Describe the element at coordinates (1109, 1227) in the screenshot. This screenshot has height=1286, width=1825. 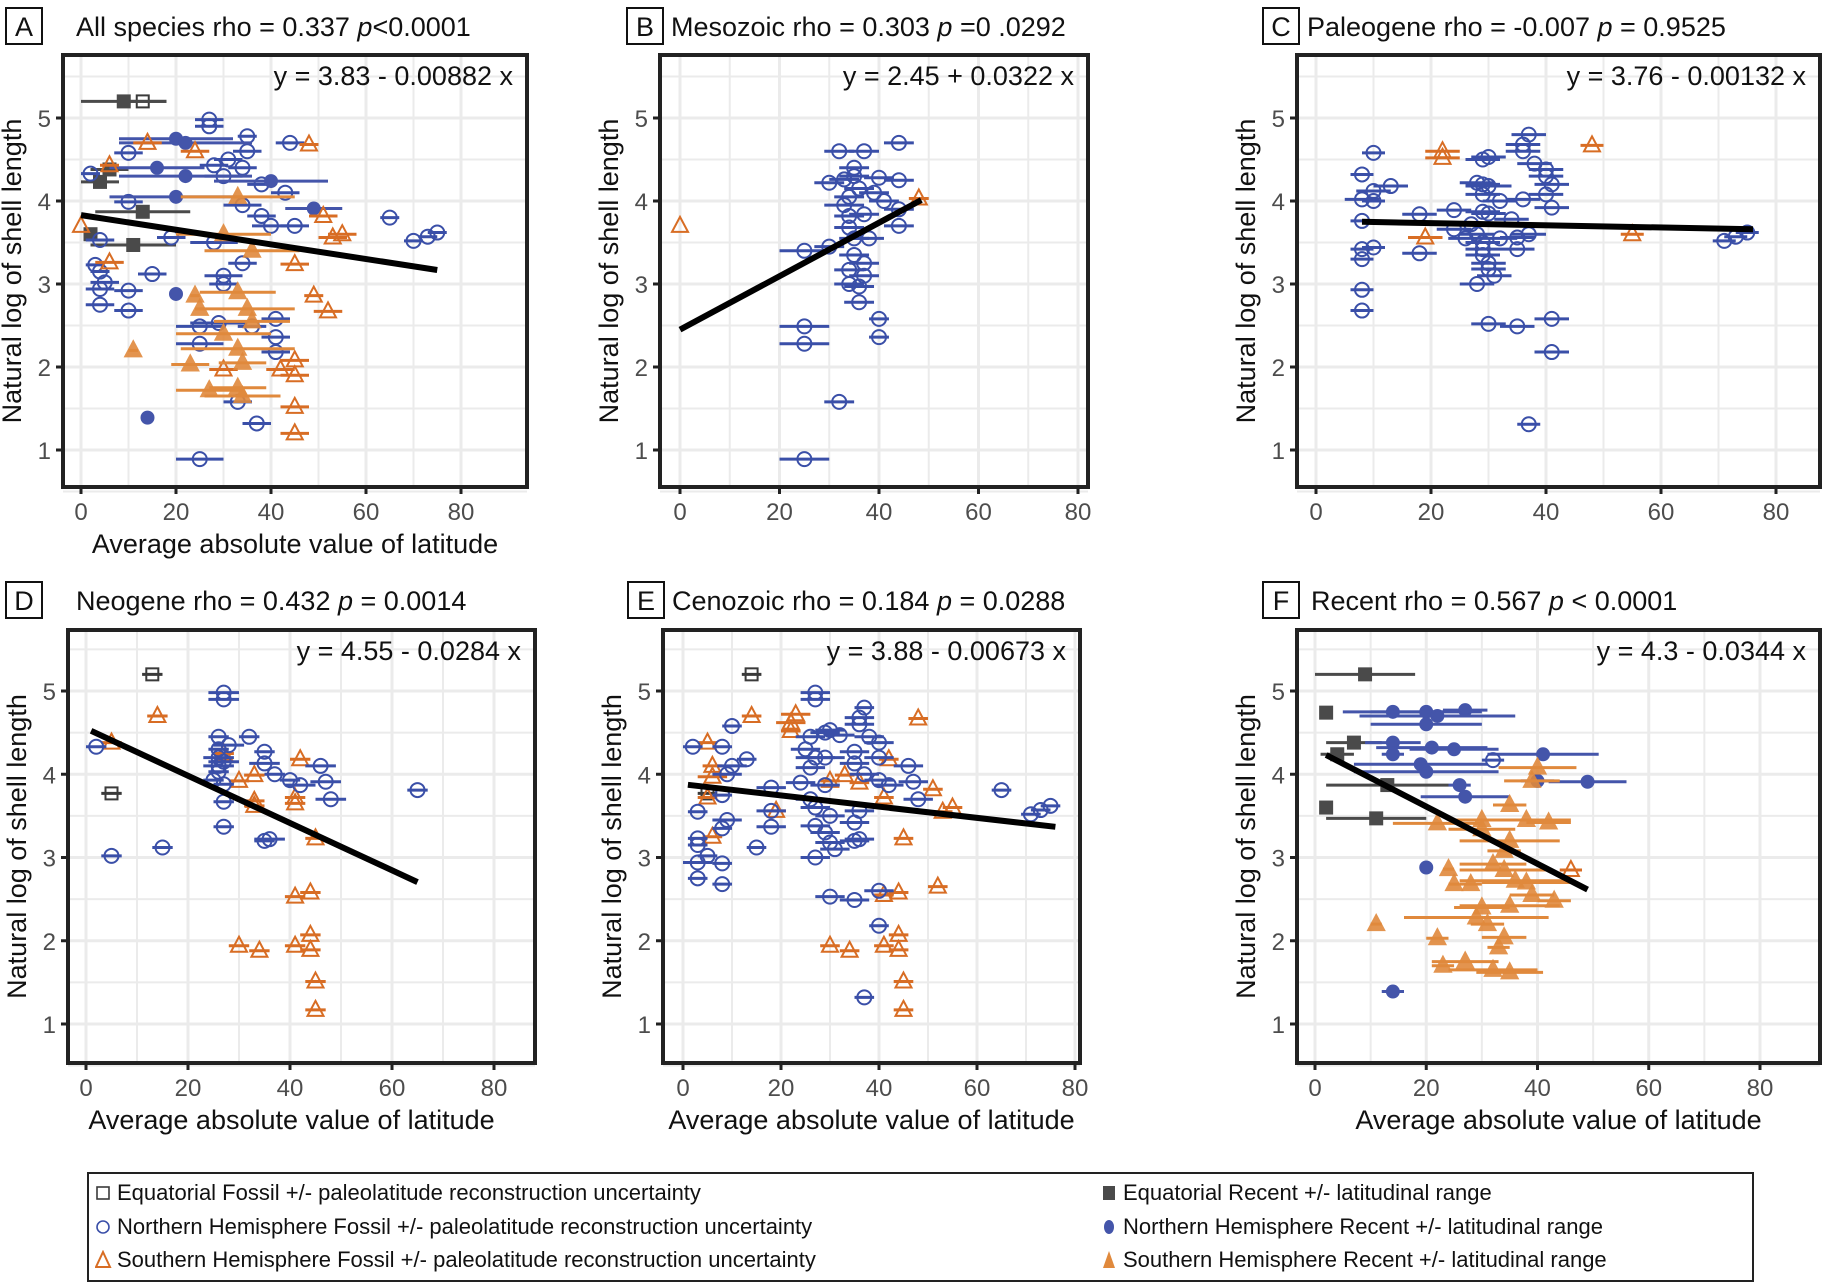
I see `filled-circle-icon` at that location.